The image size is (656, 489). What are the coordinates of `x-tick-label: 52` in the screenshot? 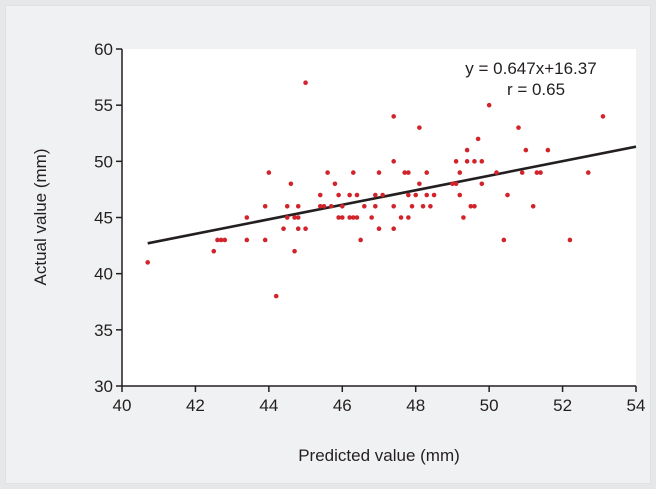 It's located at (562, 405).